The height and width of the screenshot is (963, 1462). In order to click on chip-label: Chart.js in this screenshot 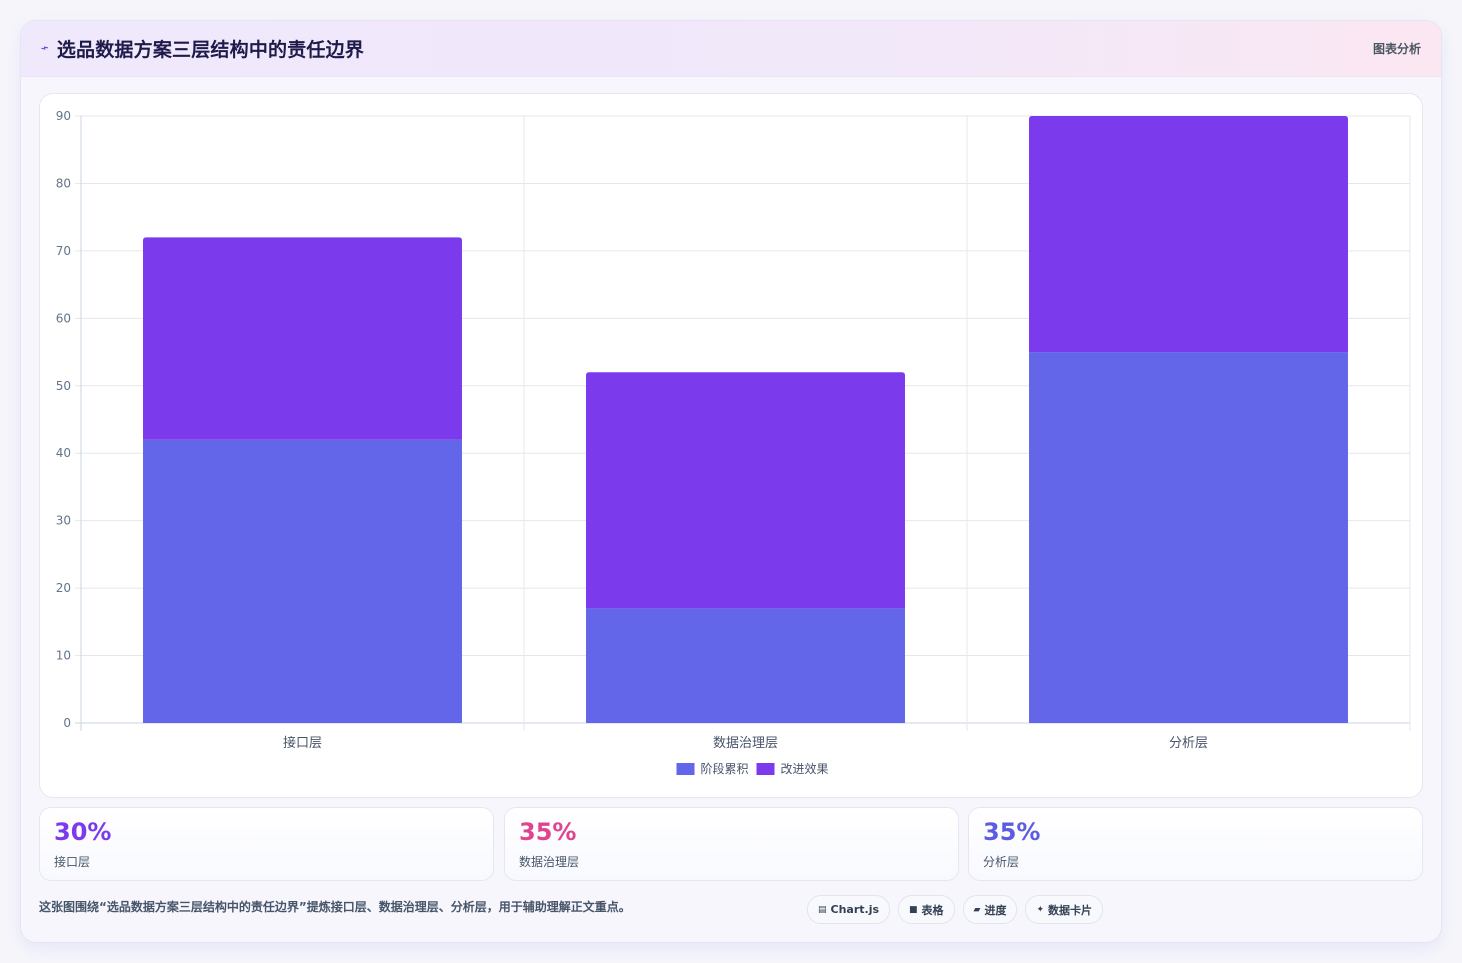, I will do `click(855, 909)`.